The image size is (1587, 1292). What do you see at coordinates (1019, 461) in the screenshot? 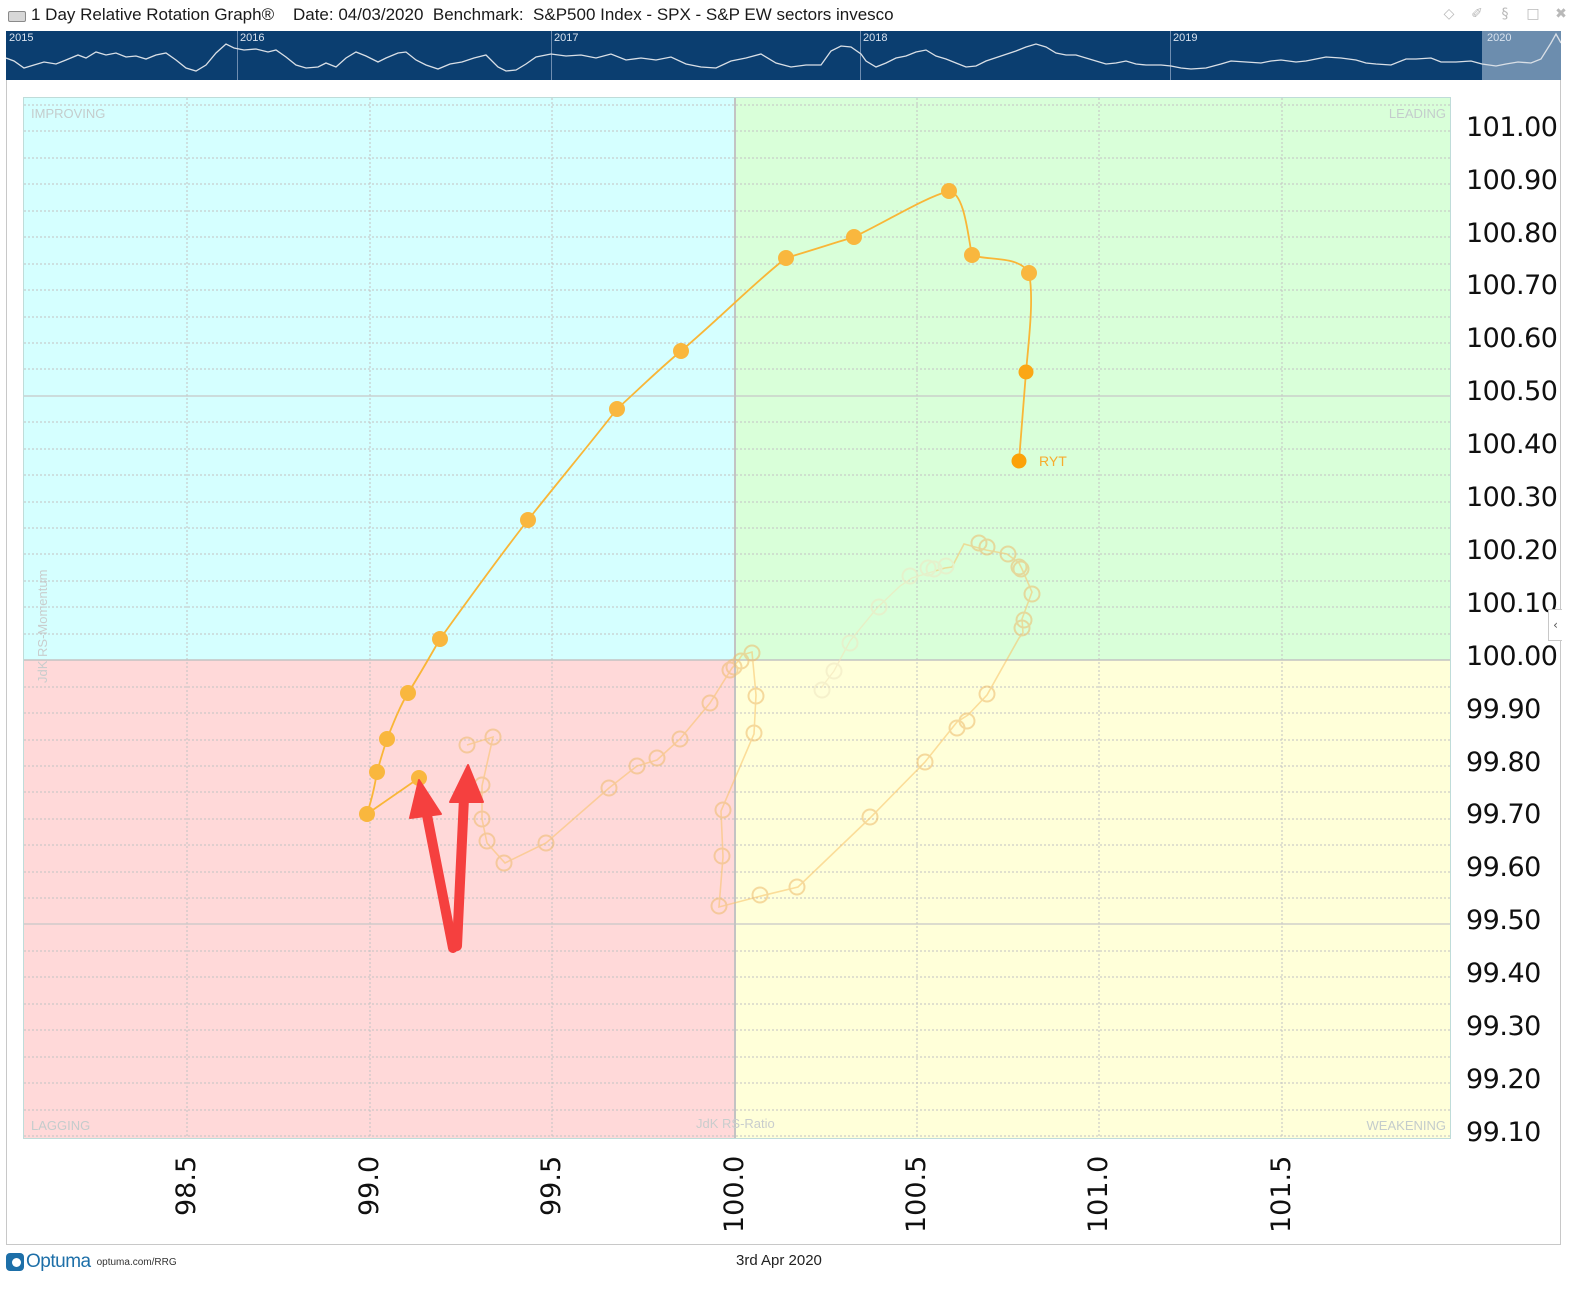
I see `ryt-latest-point` at bounding box center [1019, 461].